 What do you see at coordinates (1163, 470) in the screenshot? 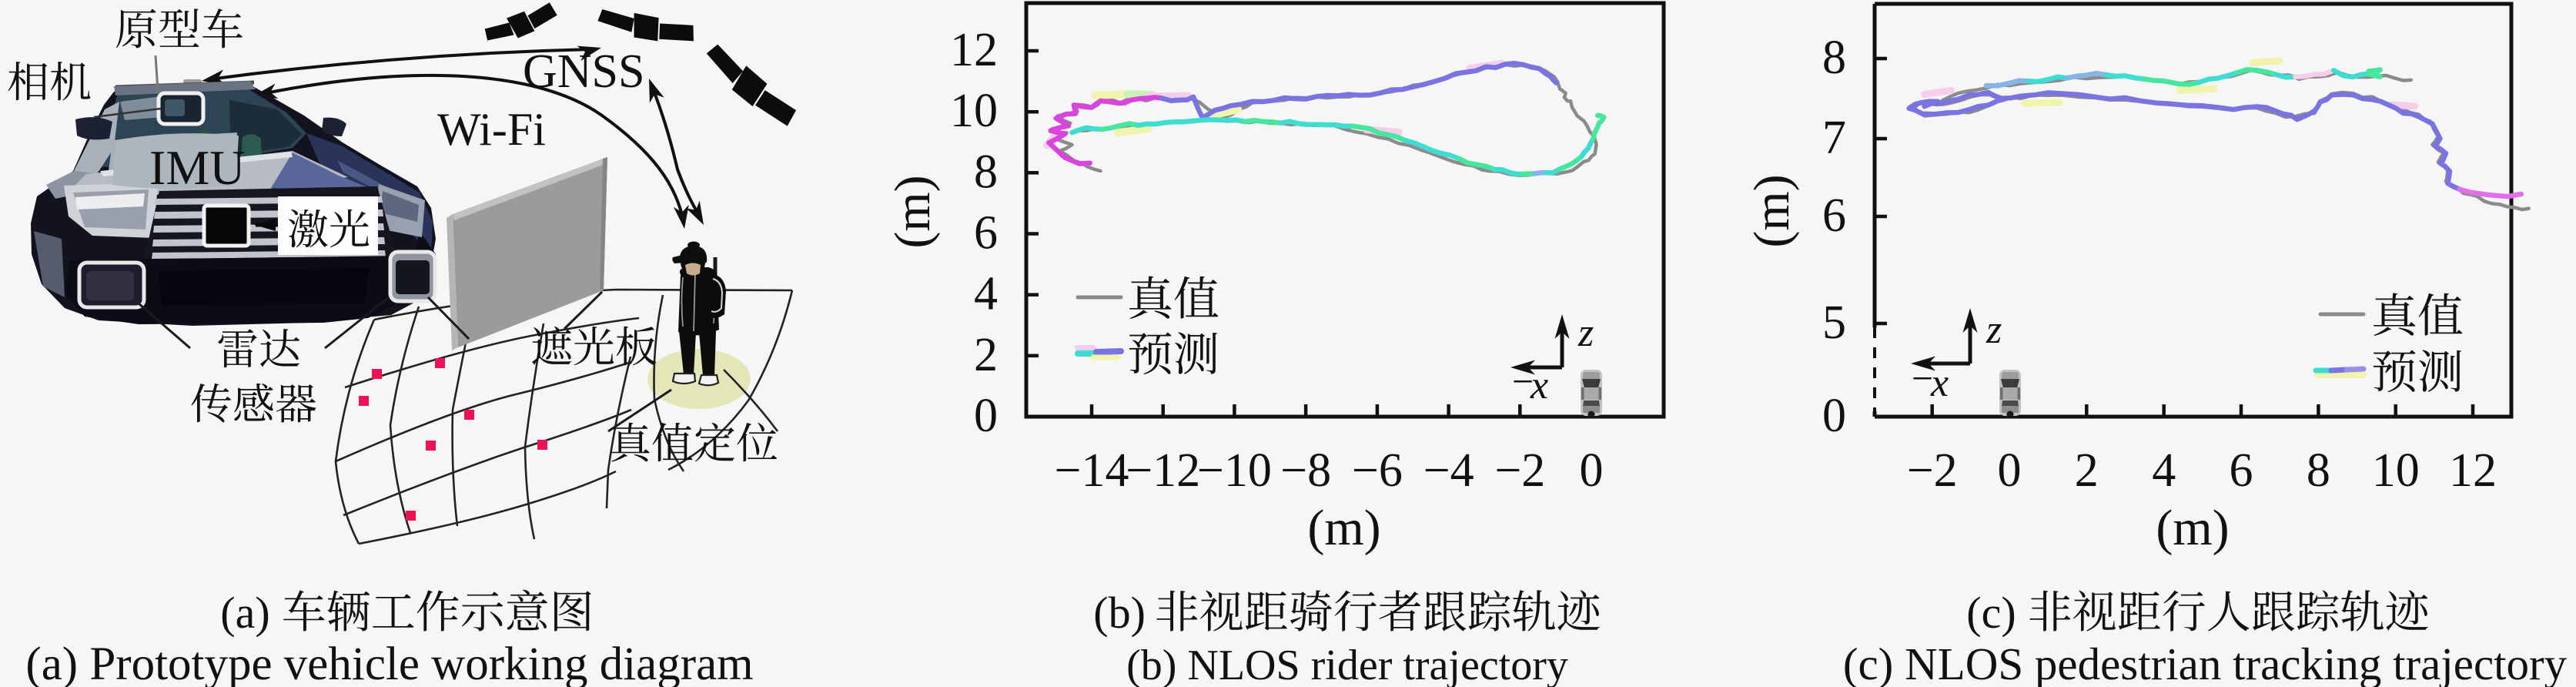
I see `svg-text: −12` at bounding box center [1163, 470].